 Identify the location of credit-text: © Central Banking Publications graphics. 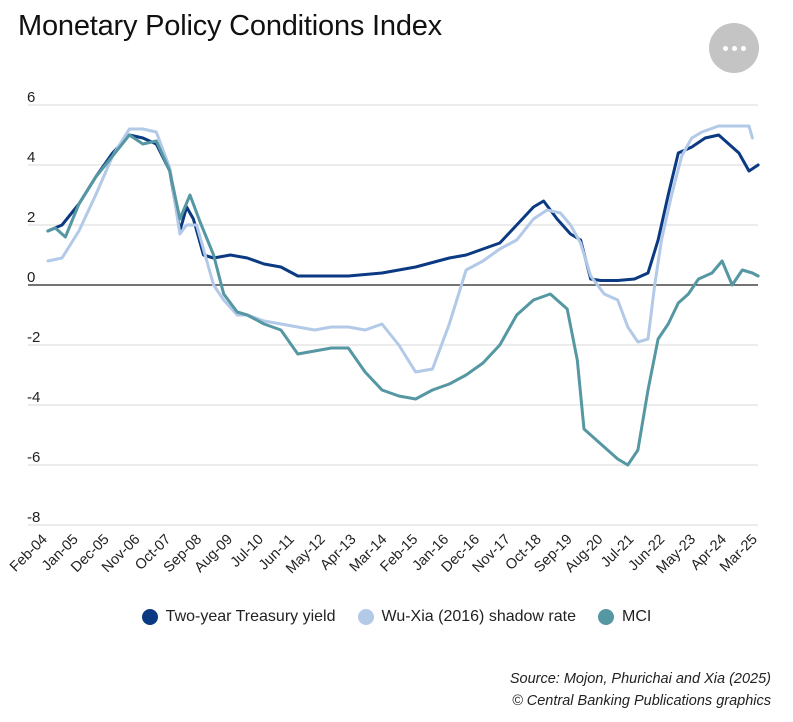
(641, 701).